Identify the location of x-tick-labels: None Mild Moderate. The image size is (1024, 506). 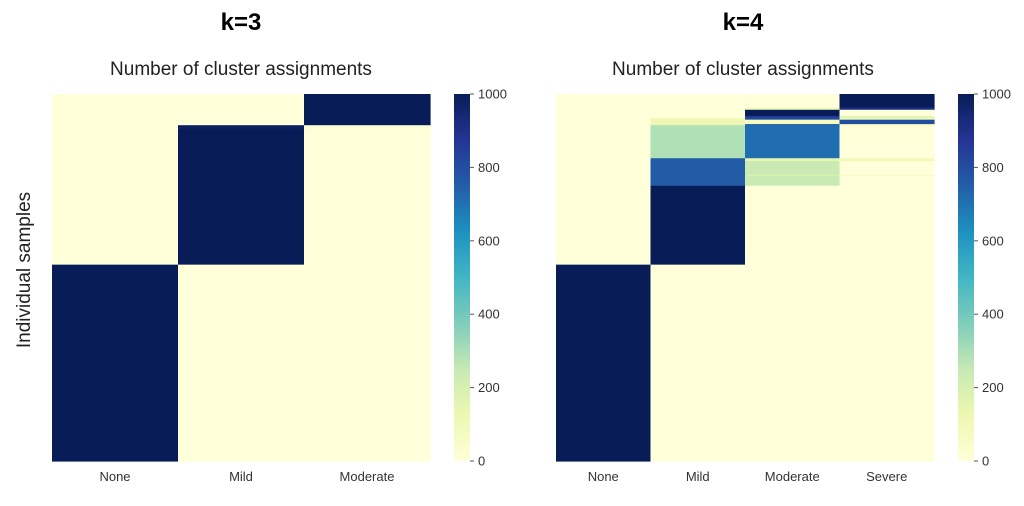
(246, 476).